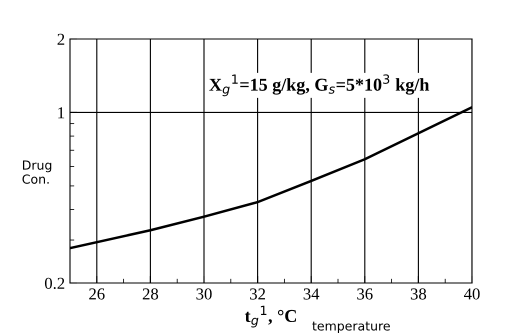 The image size is (506, 336). What do you see at coordinates (61, 39) in the screenshot?
I see `y-tick-label: 2` at bounding box center [61, 39].